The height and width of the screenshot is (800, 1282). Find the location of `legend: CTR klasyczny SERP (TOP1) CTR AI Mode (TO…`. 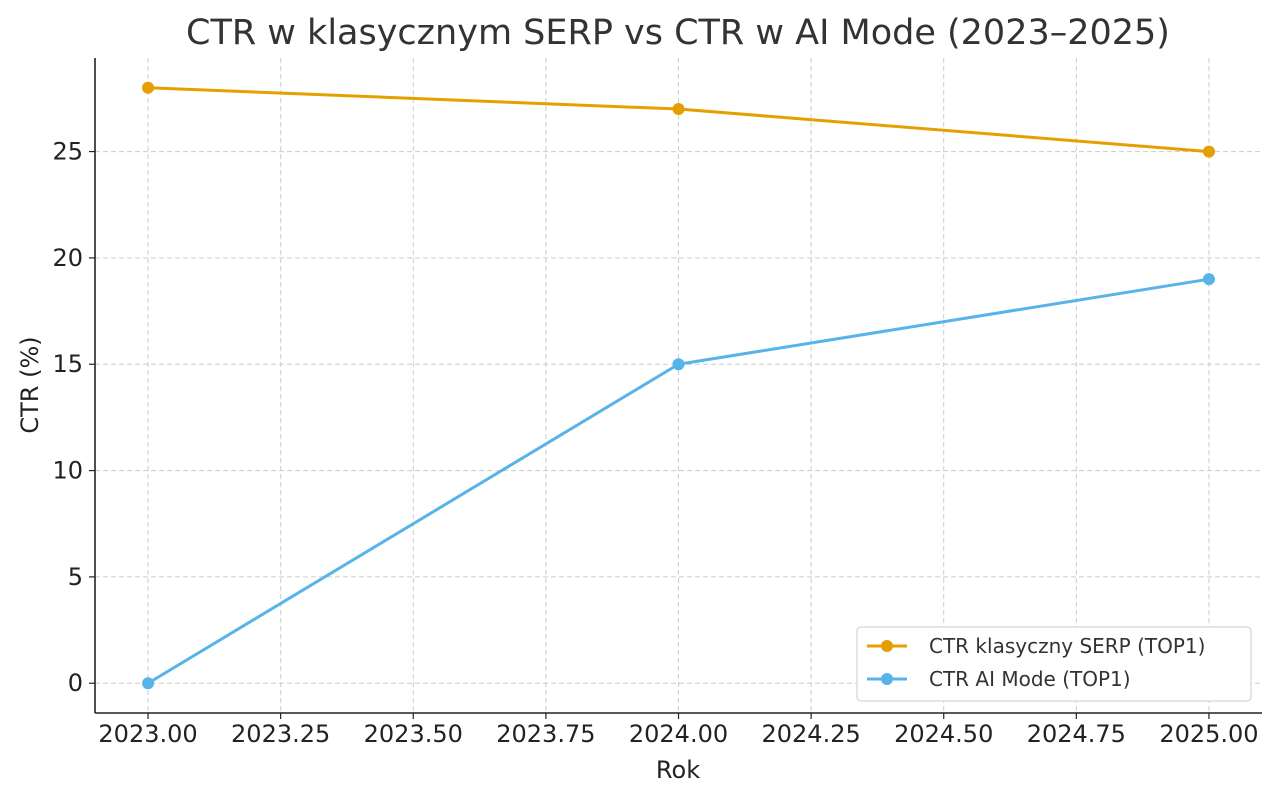

legend: CTR klasyczny SERP (TOP1) CTR AI Mode (TO… is located at coordinates (1054, 664).